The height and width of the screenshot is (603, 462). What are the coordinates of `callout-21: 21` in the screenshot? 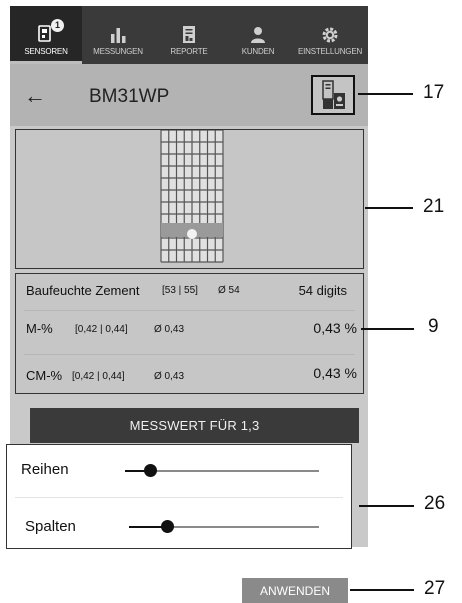 It's located at (434, 206).